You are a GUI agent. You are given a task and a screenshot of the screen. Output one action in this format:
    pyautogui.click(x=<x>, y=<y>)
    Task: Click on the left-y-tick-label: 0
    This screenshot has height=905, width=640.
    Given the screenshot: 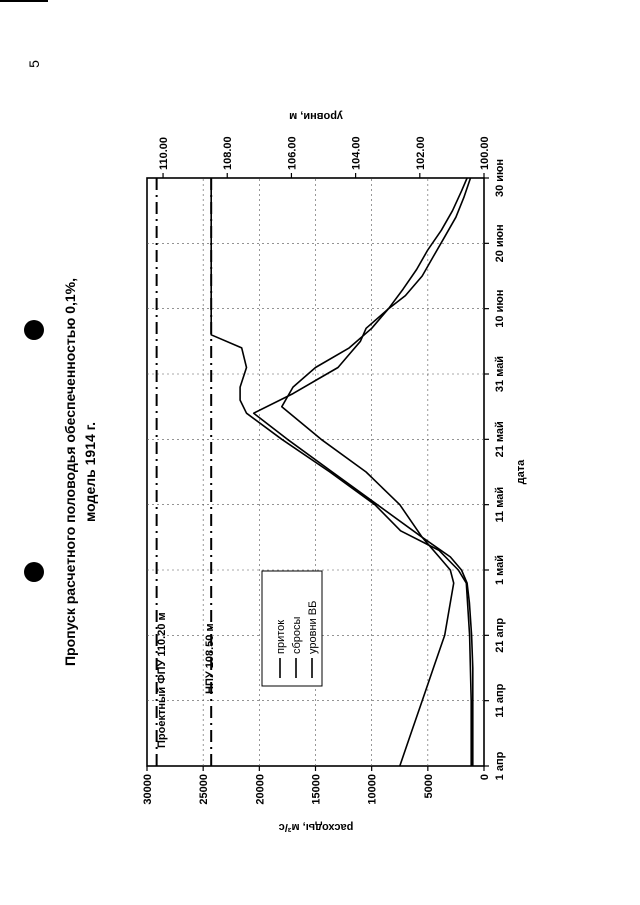 What is the action you would take?
    pyautogui.click(x=485, y=777)
    